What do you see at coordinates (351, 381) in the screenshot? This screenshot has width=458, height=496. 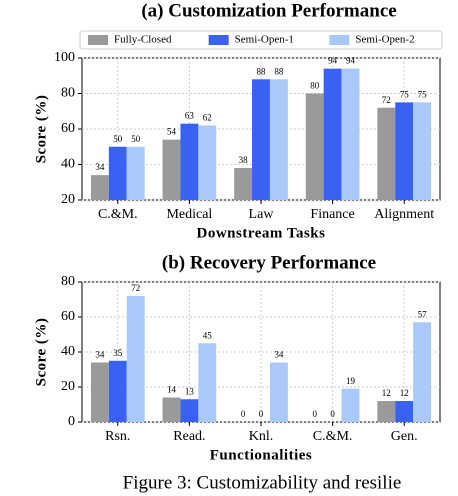 I see `value-label: 19` at bounding box center [351, 381].